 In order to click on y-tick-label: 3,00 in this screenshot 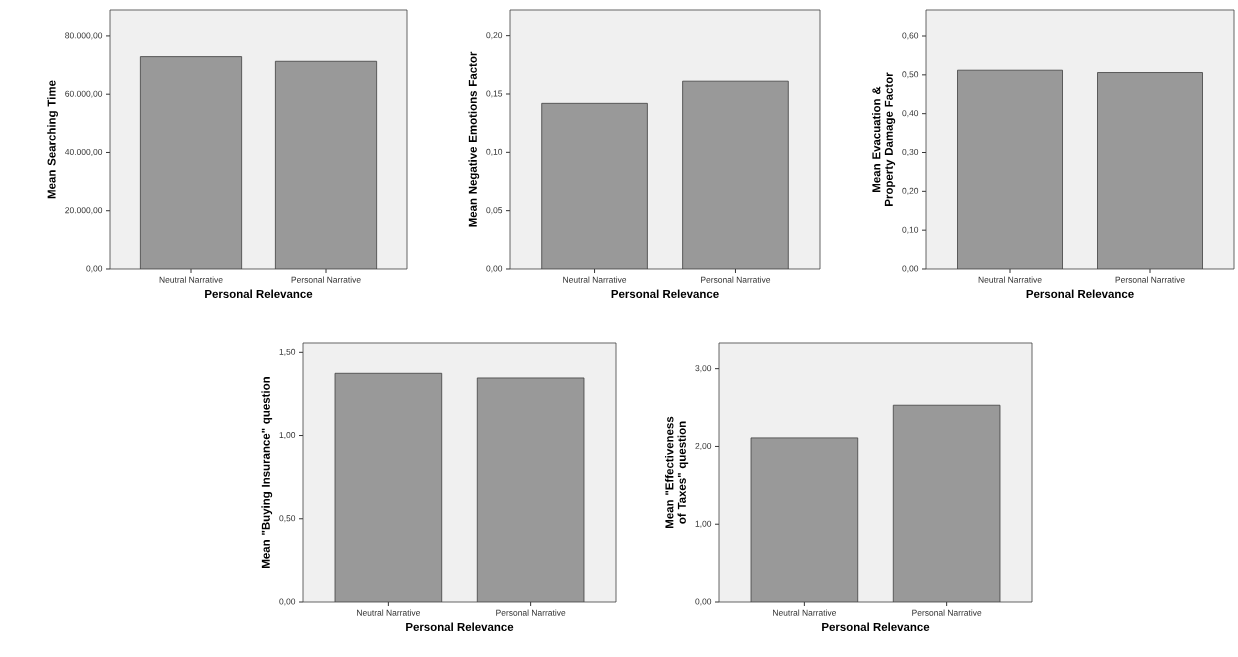, I will do `click(703, 369)`.